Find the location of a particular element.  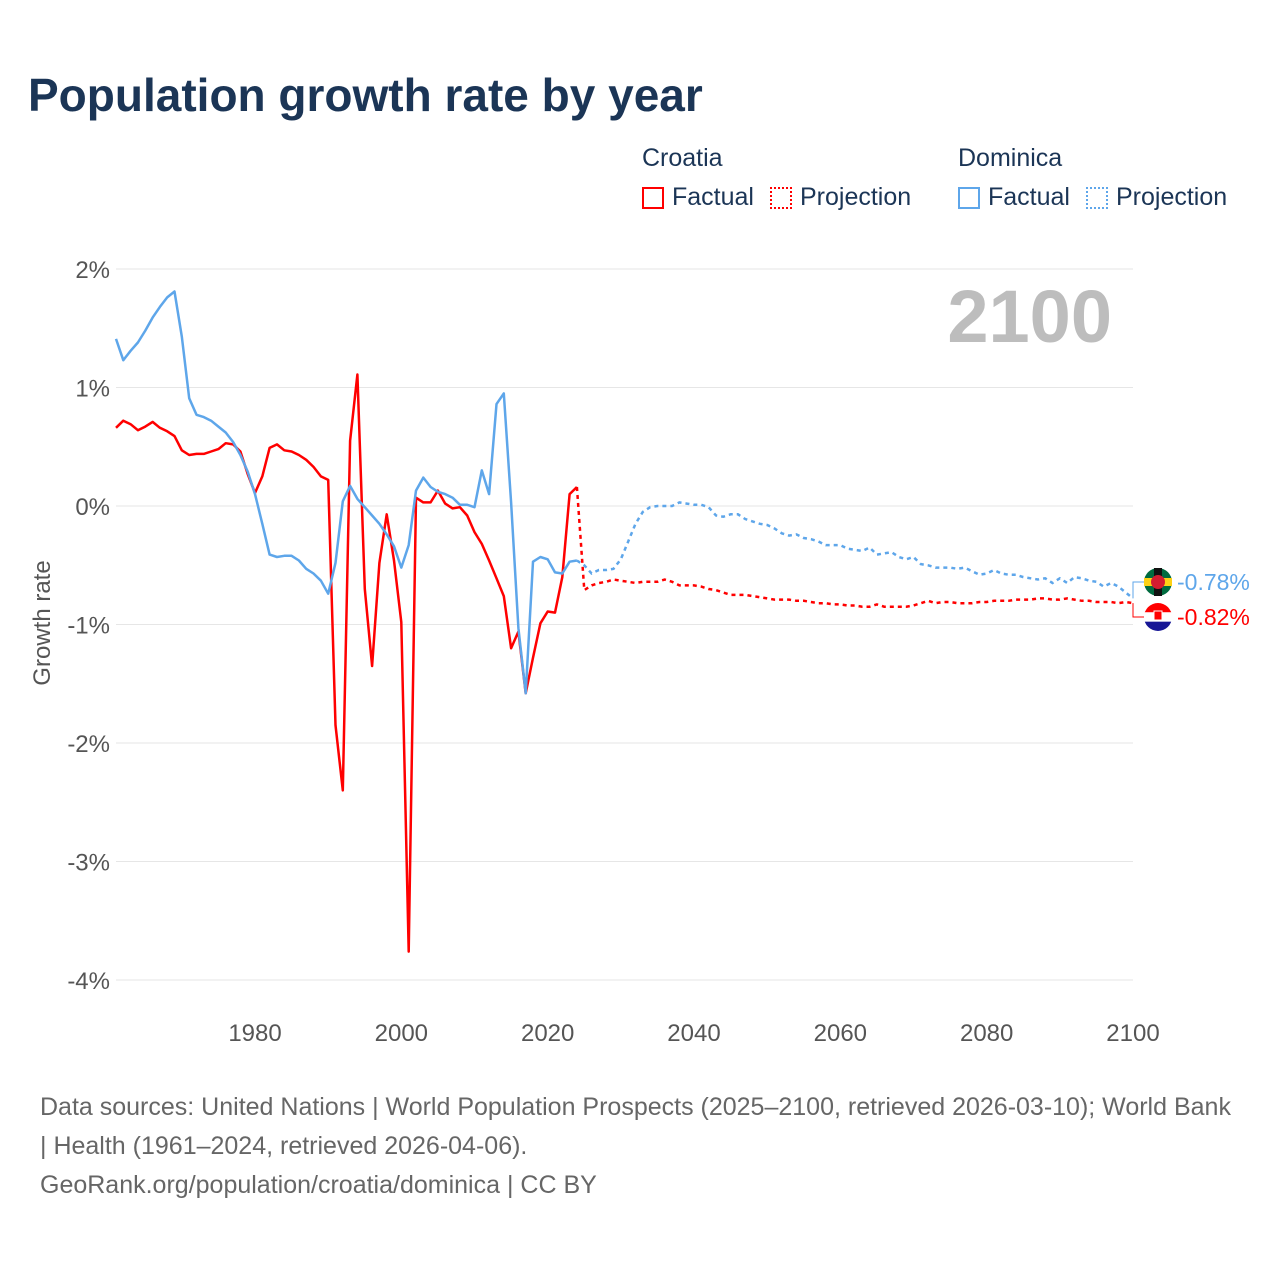

croatia-projection-line is located at coordinates (854, 547).